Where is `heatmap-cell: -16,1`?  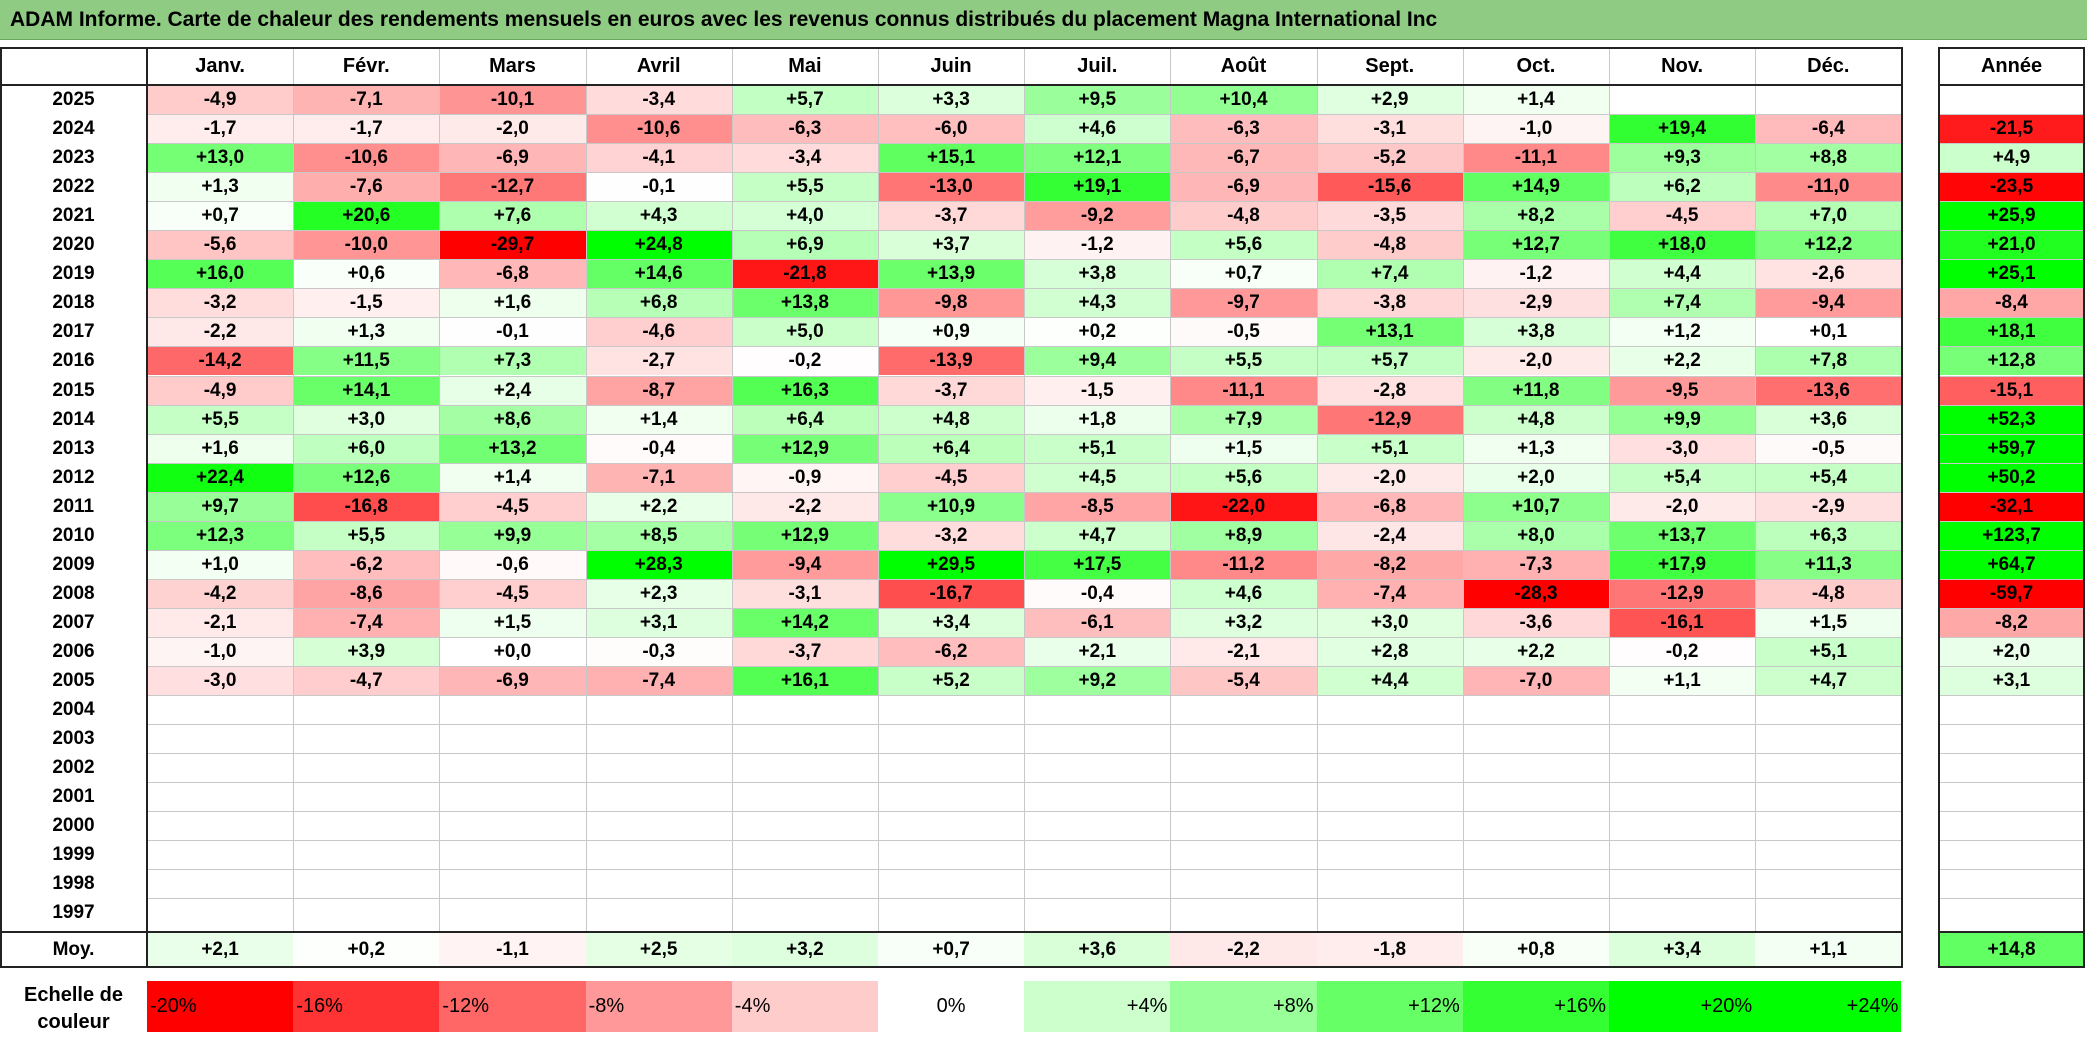
heatmap-cell: -16,1 is located at coordinates (1682, 622).